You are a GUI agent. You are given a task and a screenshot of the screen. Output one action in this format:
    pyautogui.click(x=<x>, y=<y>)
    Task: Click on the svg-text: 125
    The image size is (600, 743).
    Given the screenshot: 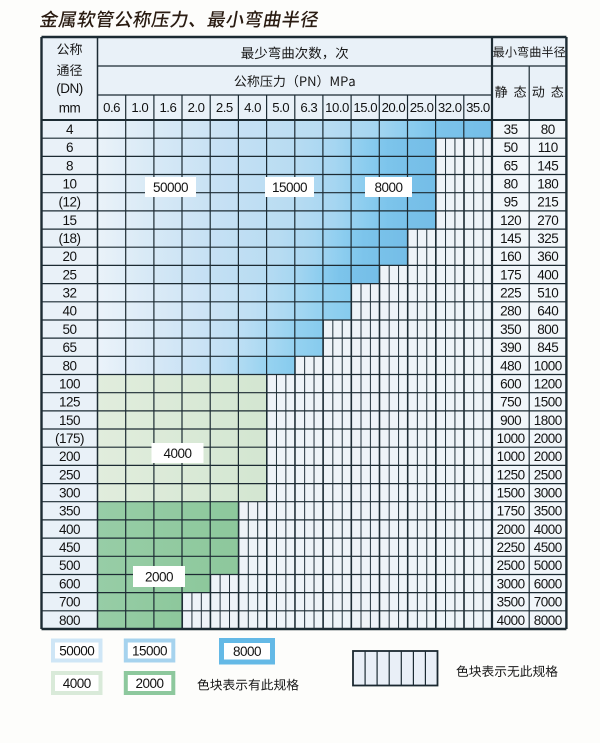 What is the action you would take?
    pyautogui.click(x=69, y=402)
    